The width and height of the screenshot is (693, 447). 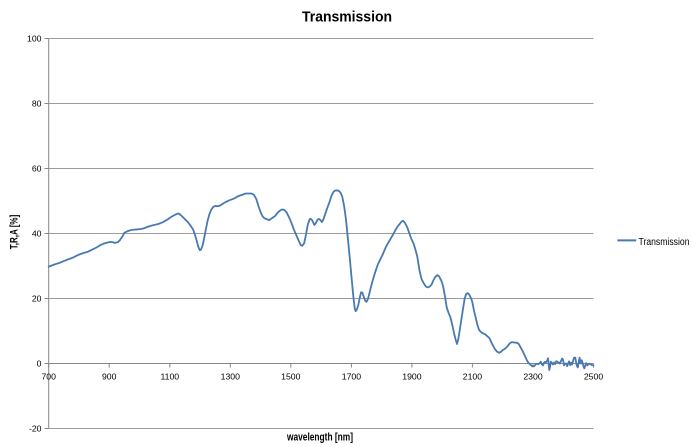 I want to click on svg-text: 1300, so click(x=230, y=377).